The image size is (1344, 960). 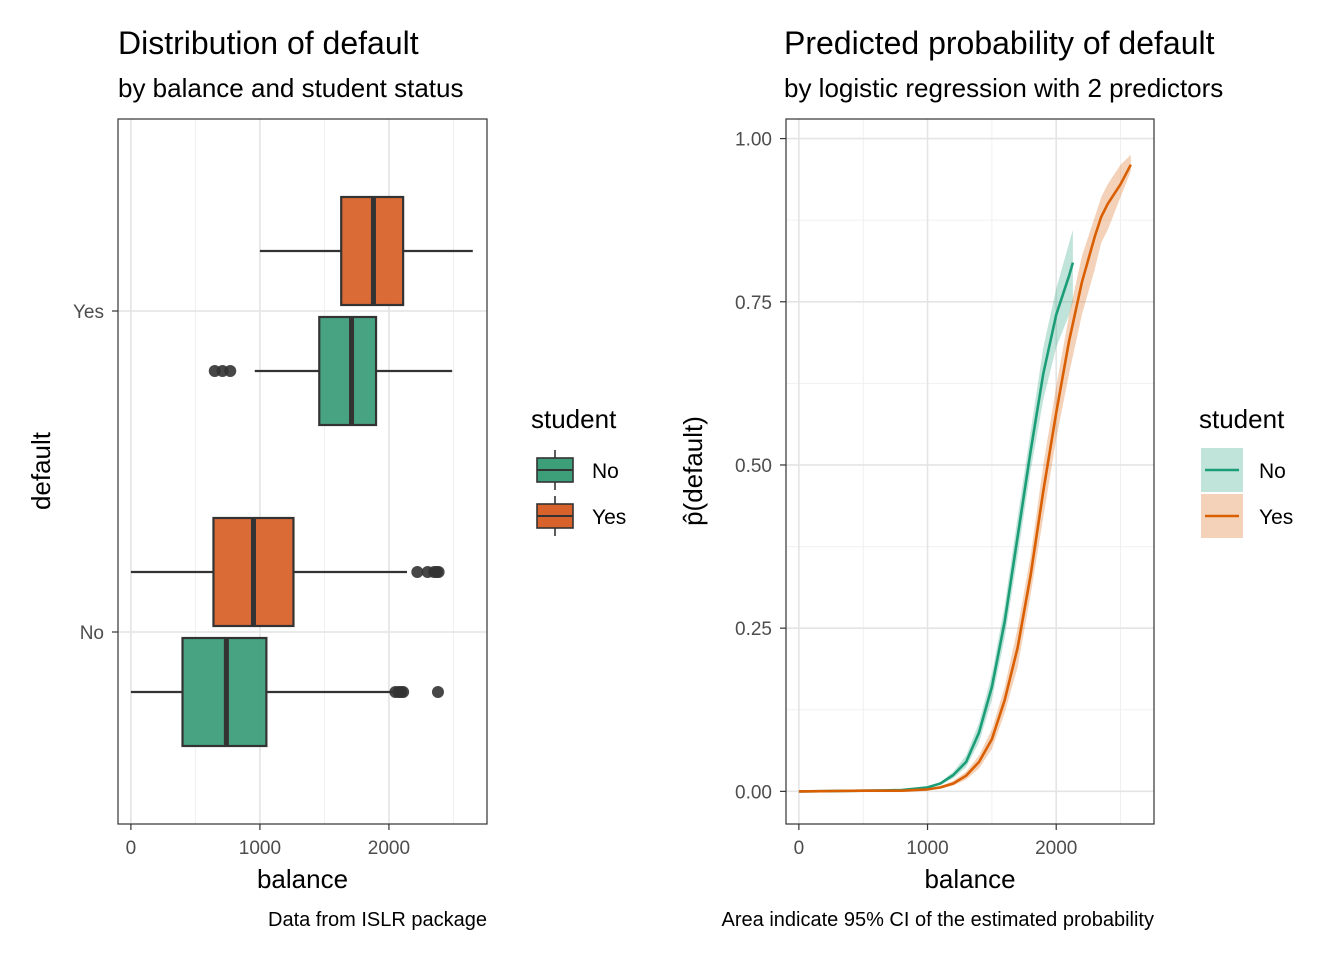 What do you see at coordinates (1272, 471) in the screenshot?
I see `probability-legend-label-no: No` at bounding box center [1272, 471].